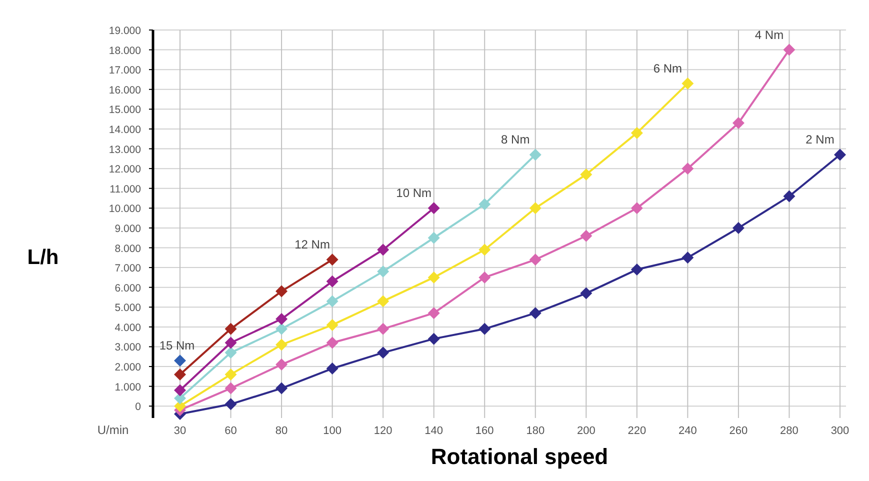  What do you see at coordinates (43, 257) in the screenshot?
I see `y-axis-title: L/h` at bounding box center [43, 257].